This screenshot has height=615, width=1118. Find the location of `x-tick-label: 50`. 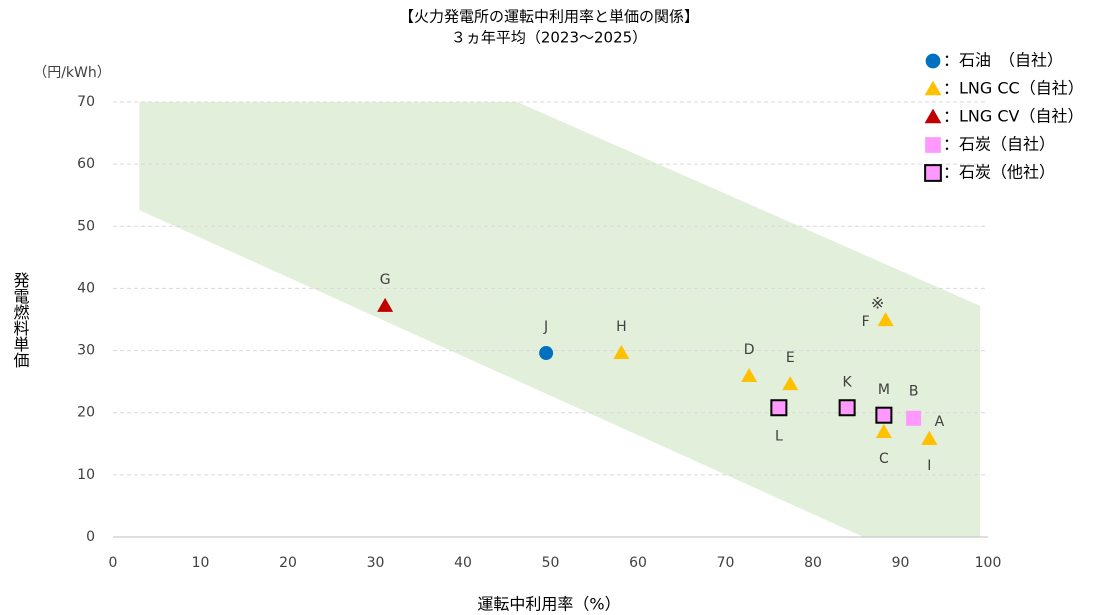

x-tick-label: 50 is located at coordinates (551, 563).